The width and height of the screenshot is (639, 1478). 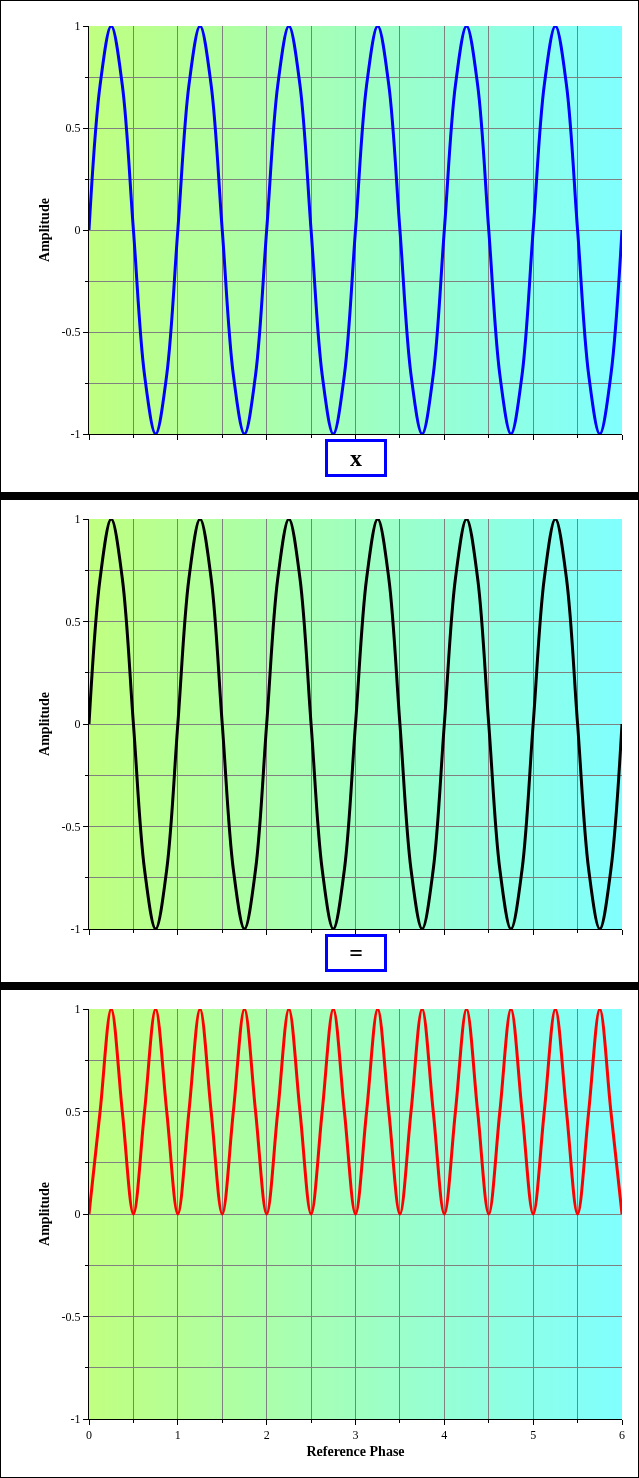 I want to click on x-tick-label: 3, so click(x=355, y=1435).